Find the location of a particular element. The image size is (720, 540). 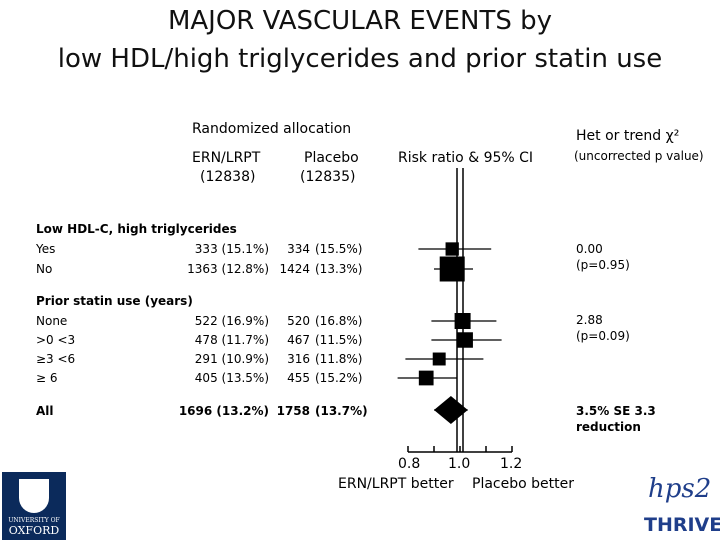

header-risk-ratio: Risk ratio & 95% CI is located at coordinates (466, 158).